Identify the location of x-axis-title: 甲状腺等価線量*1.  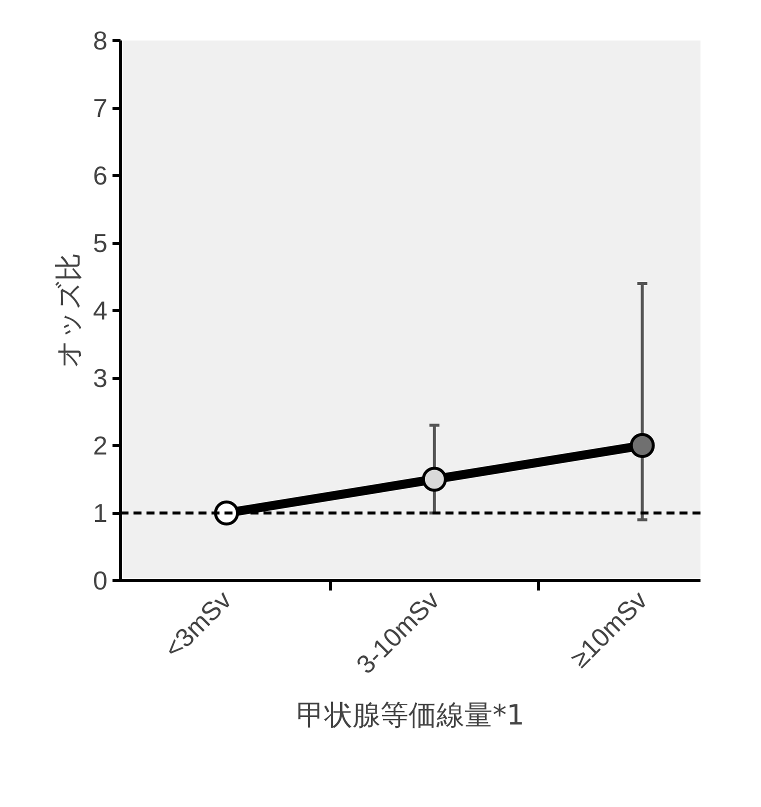
(410, 715).